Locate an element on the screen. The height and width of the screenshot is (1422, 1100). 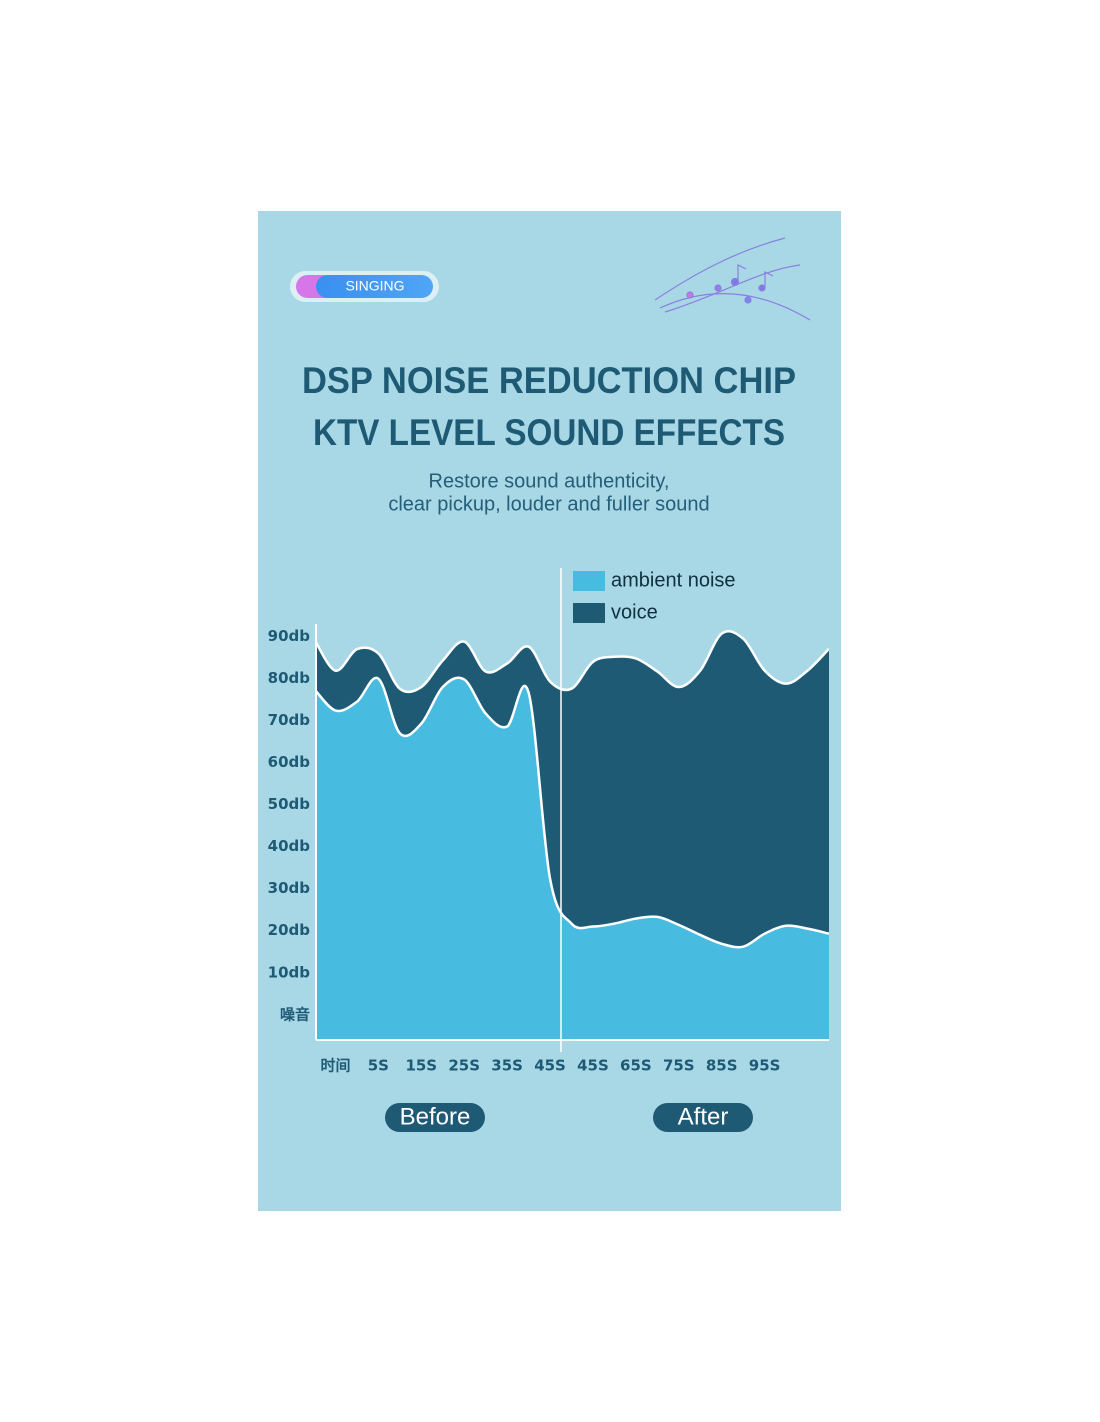
y-tick-label: 50db is located at coordinates (289, 804).